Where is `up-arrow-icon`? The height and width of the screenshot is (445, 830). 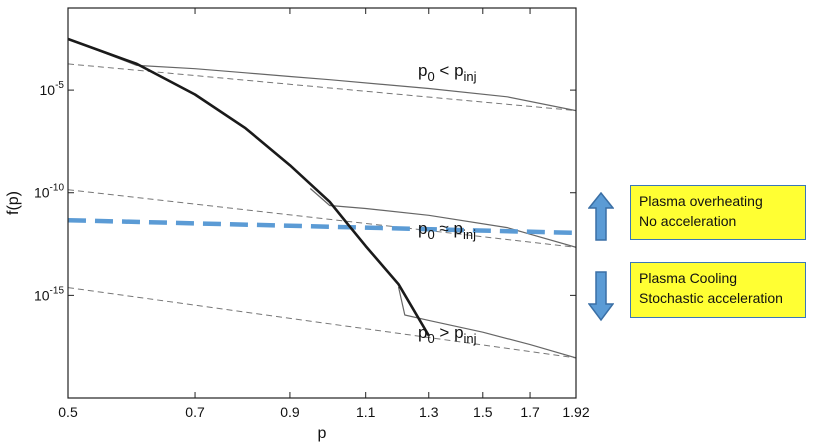 up-arrow-icon is located at coordinates (601, 216).